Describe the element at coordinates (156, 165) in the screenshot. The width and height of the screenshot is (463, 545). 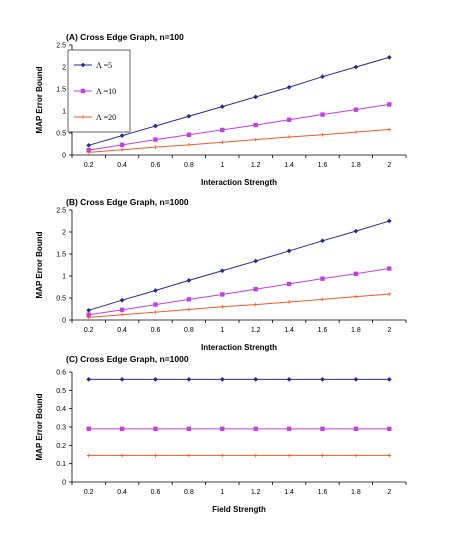
I see `x-tick-label: 0.6` at that location.